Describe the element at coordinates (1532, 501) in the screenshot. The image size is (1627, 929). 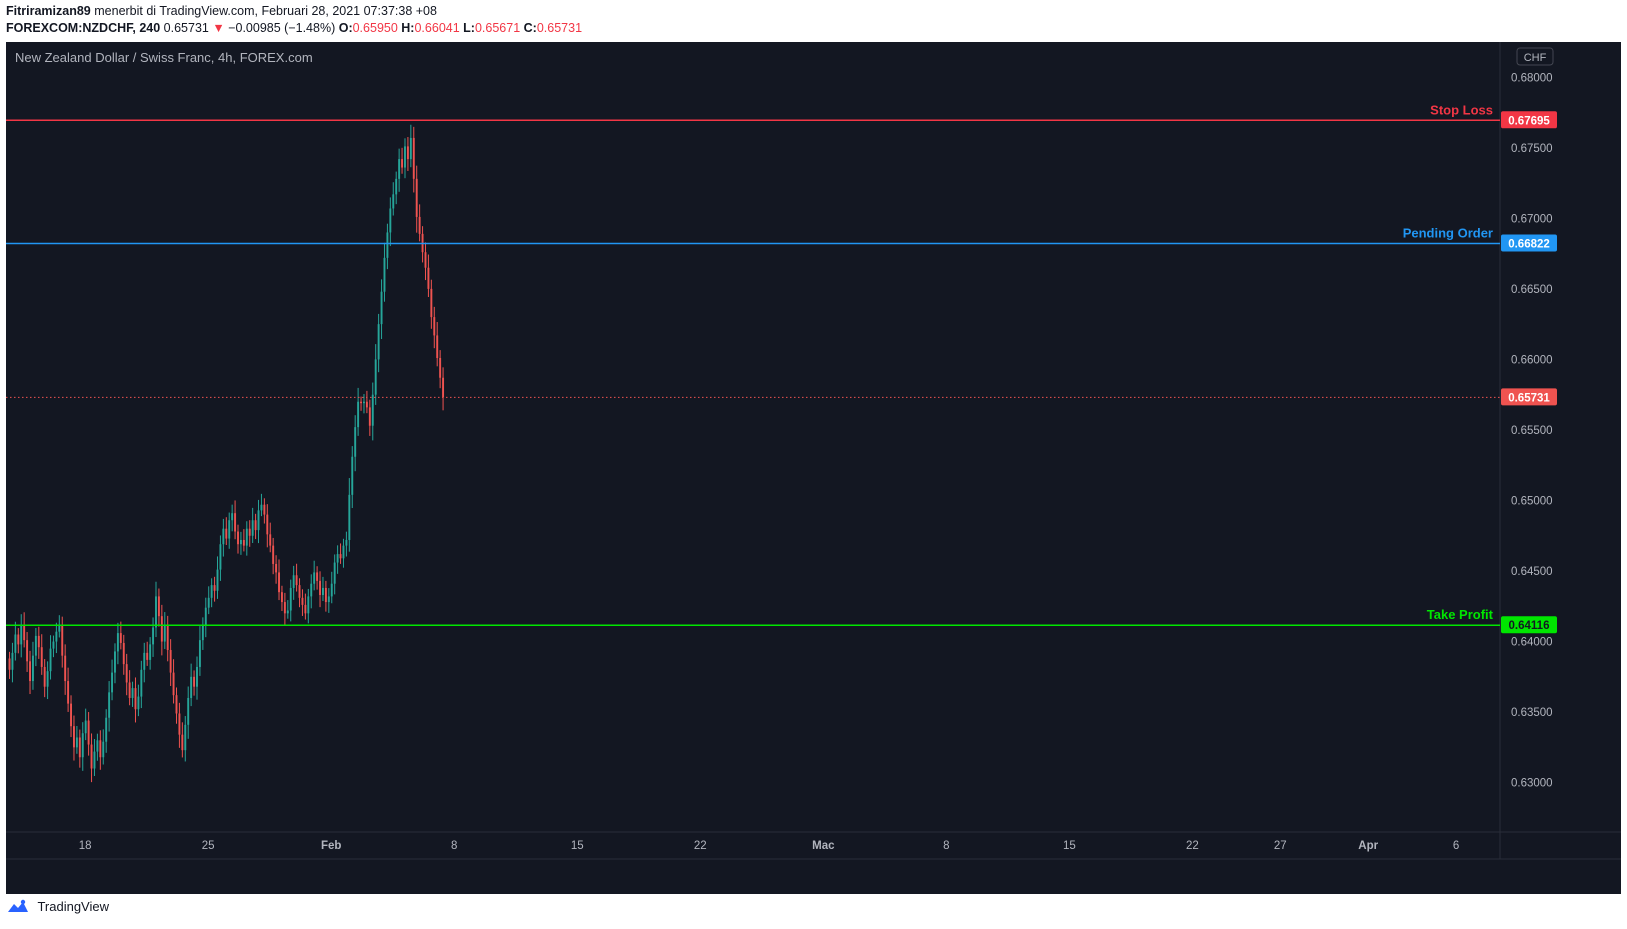
I see `y-tick-label: 0.65000` at that location.